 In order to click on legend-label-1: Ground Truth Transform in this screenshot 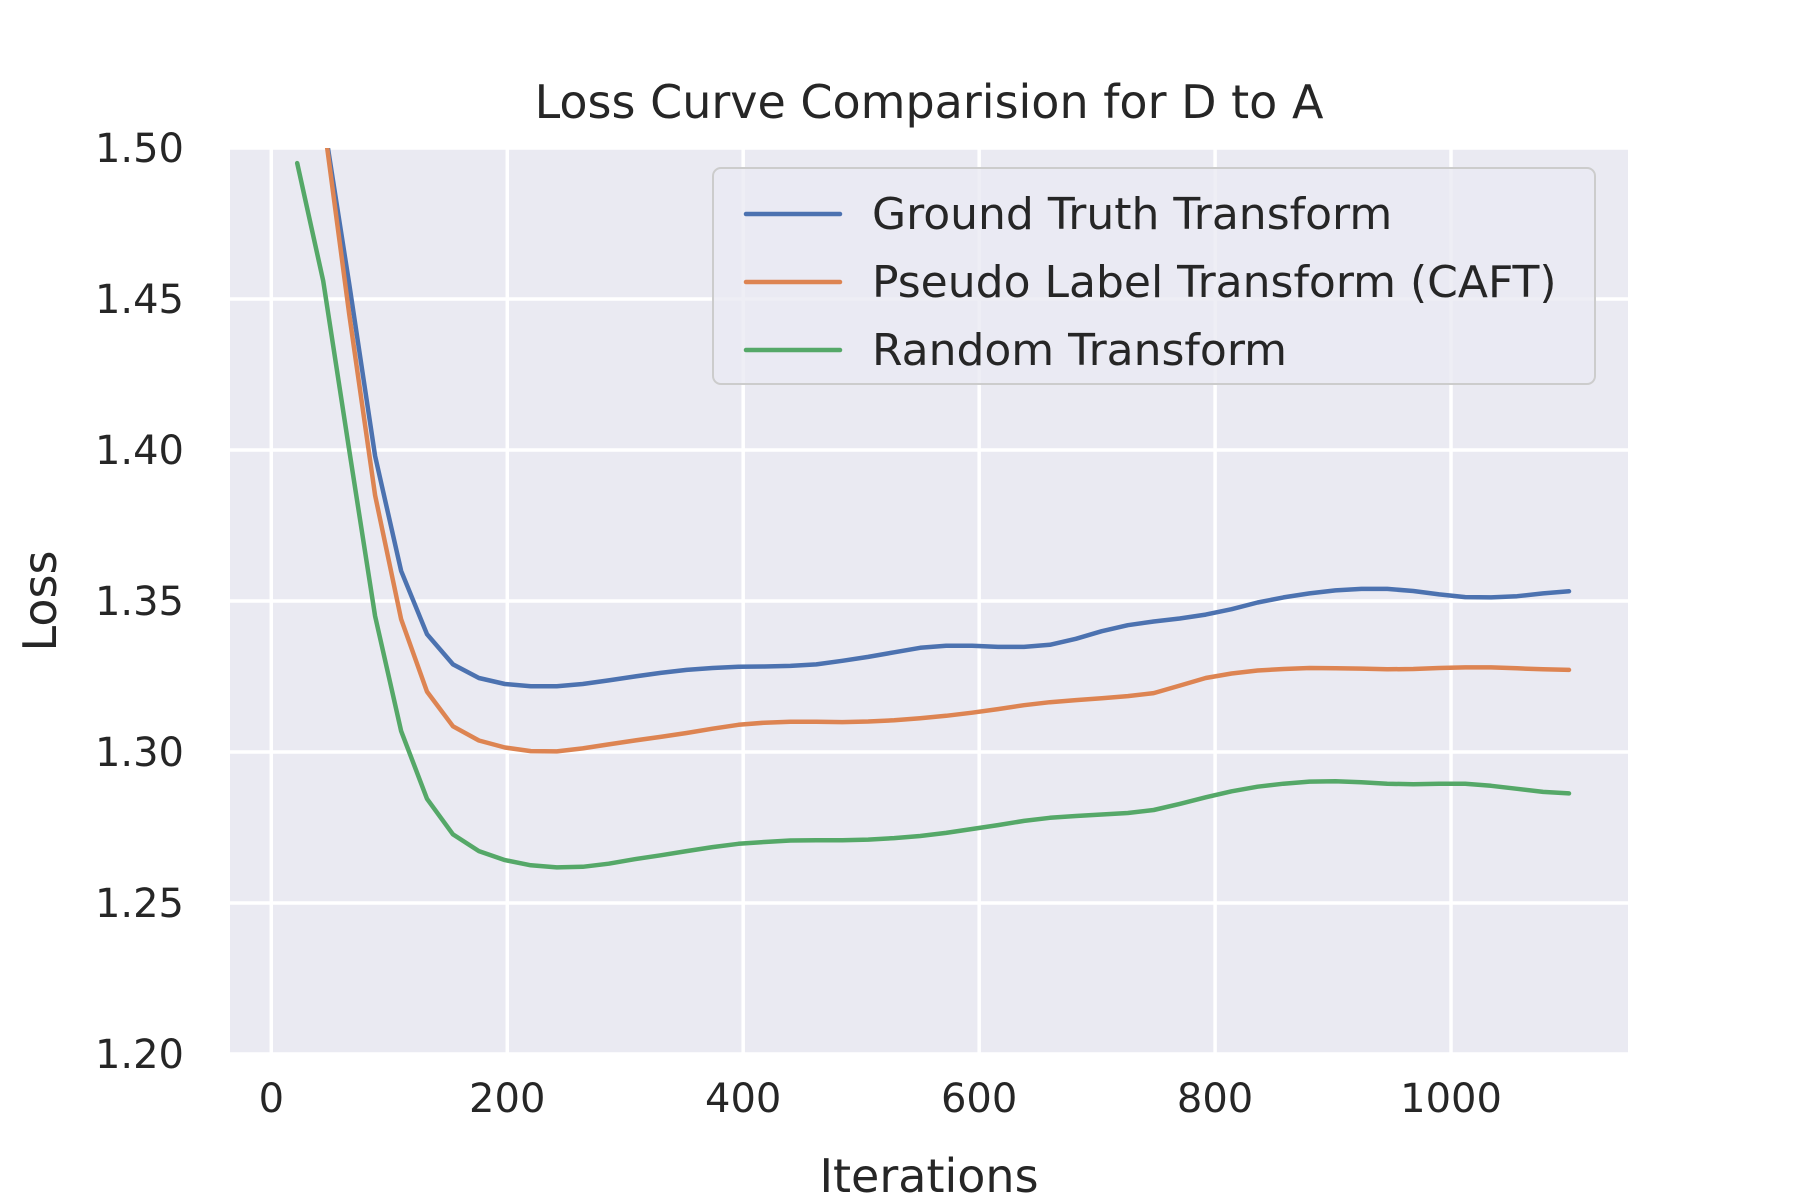, I will do `click(1132, 214)`.